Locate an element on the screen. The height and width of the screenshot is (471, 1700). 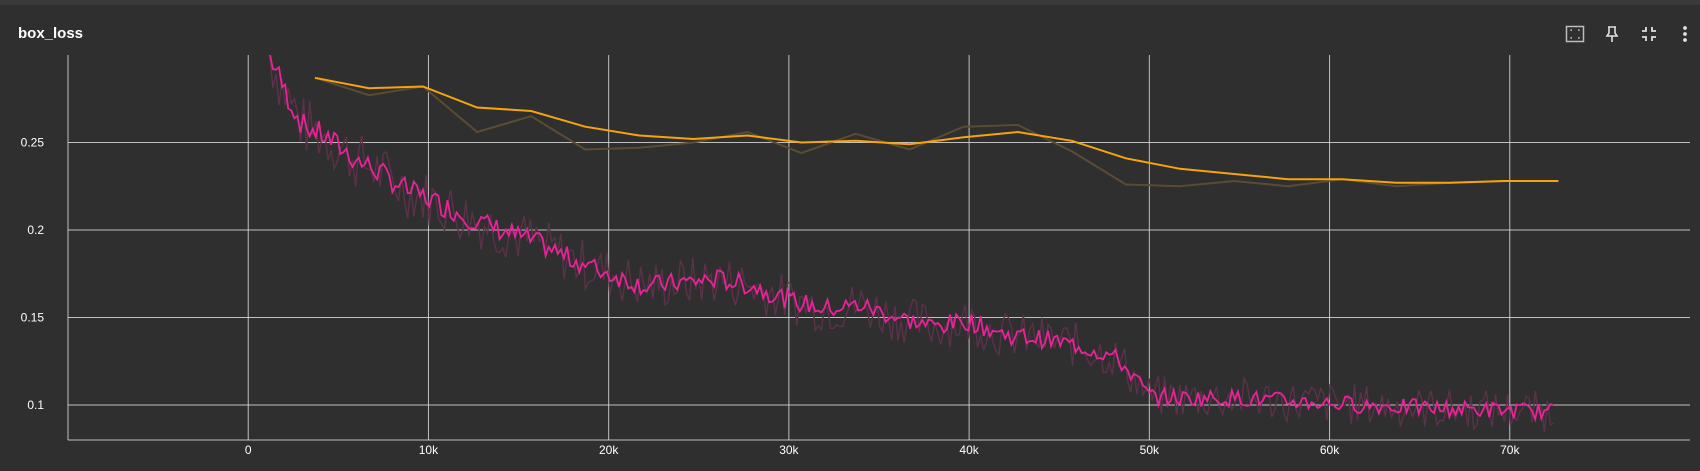
x-tick-labels: 0 10k 20k 30k 40k 50k 60k 70k is located at coordinates (883, 450).